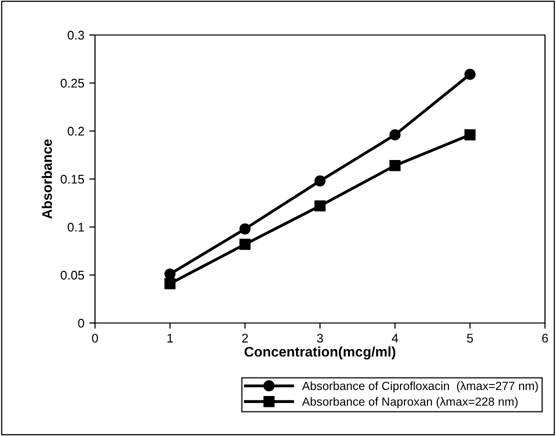 This screenshot has height=436, width=556. I want to click on y-tick-label: 0.05, so click(72, 275).